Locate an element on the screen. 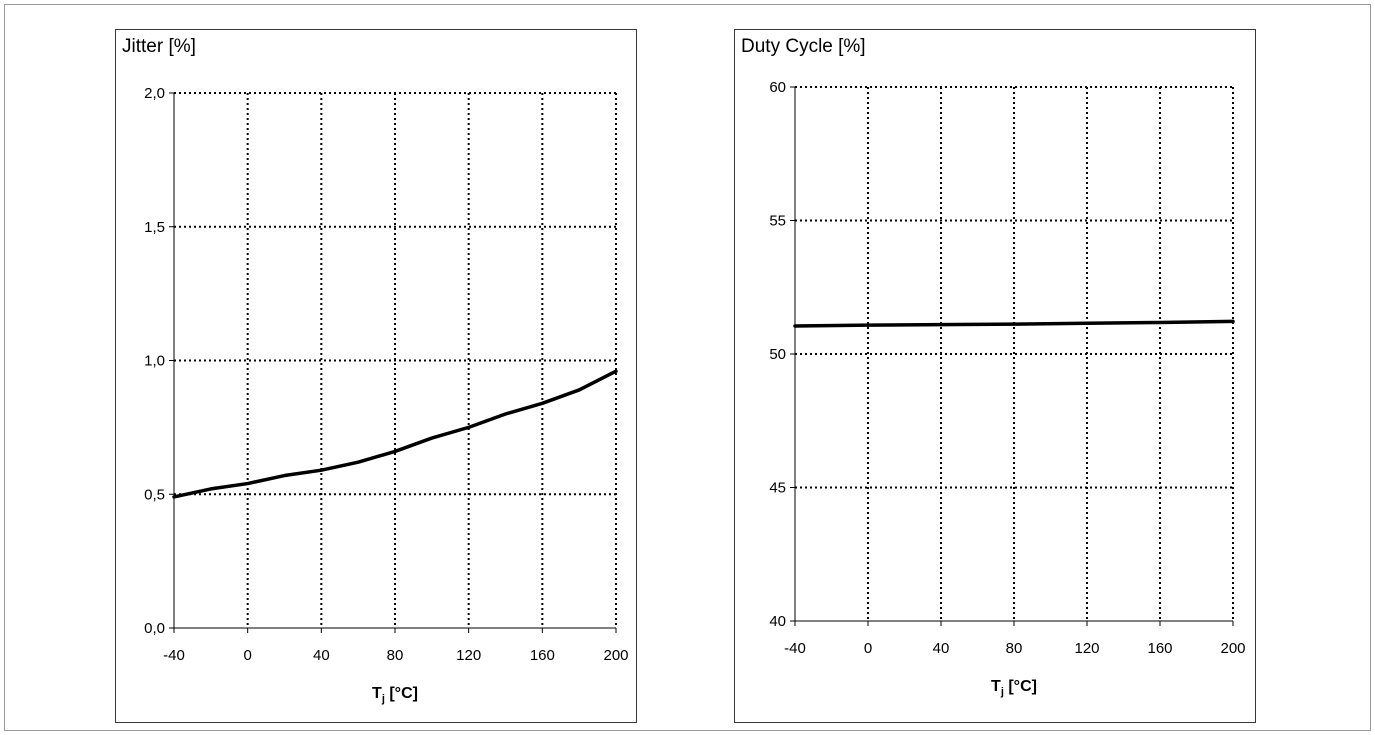  jitter-x-tick-label: 0 is located at coordinates (247, 655).